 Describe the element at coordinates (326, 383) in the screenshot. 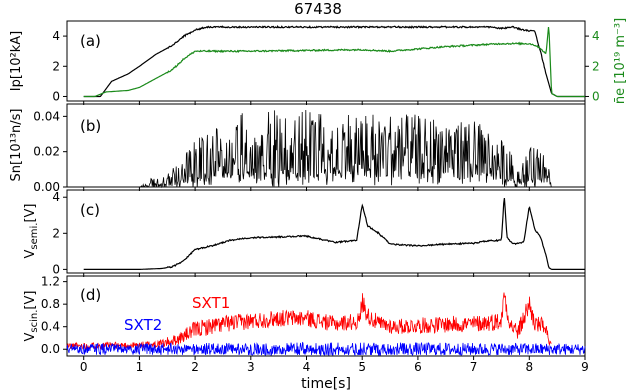

I see `x-axis-label: time[s]` at that location.